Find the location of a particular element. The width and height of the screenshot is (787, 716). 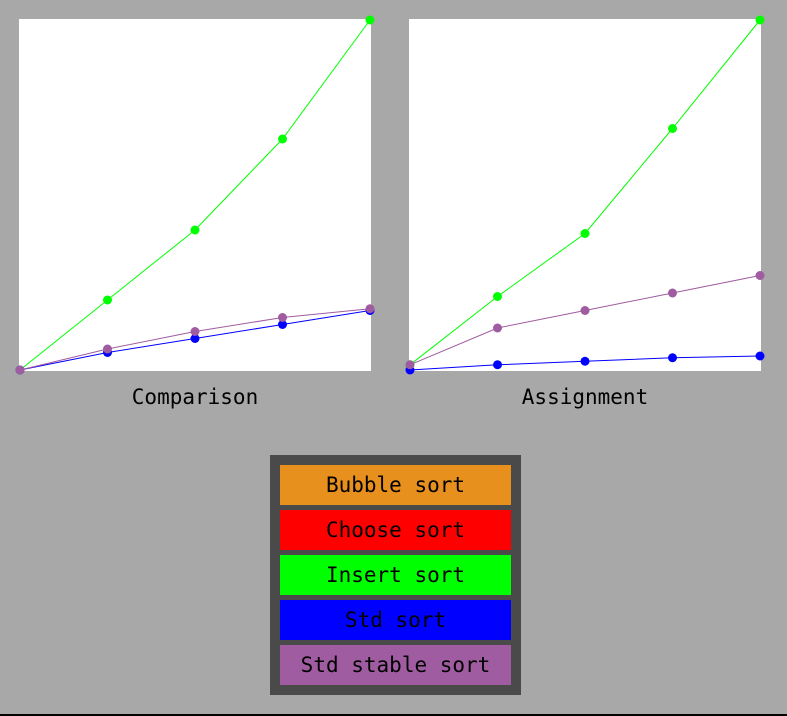

legend-item-std-sort: Std sort is located at coordinates (395, 620).